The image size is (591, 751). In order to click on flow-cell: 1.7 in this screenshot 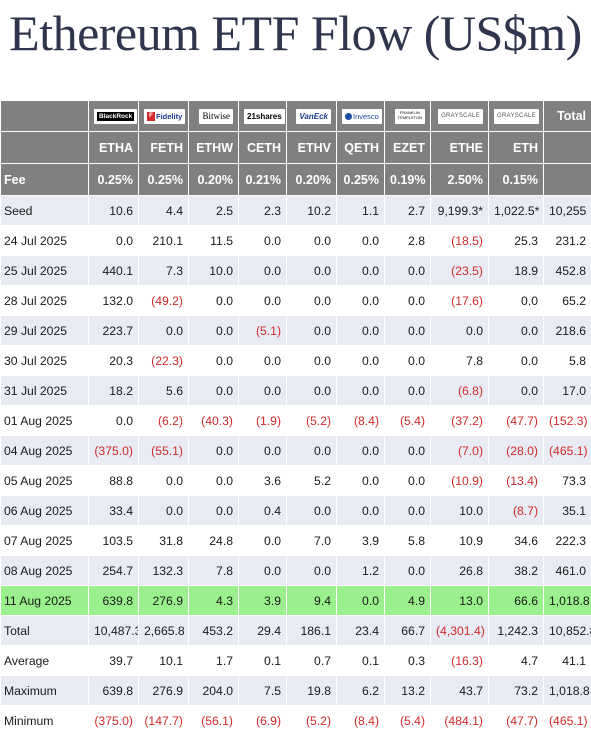, I will do `click(213, 660)`.